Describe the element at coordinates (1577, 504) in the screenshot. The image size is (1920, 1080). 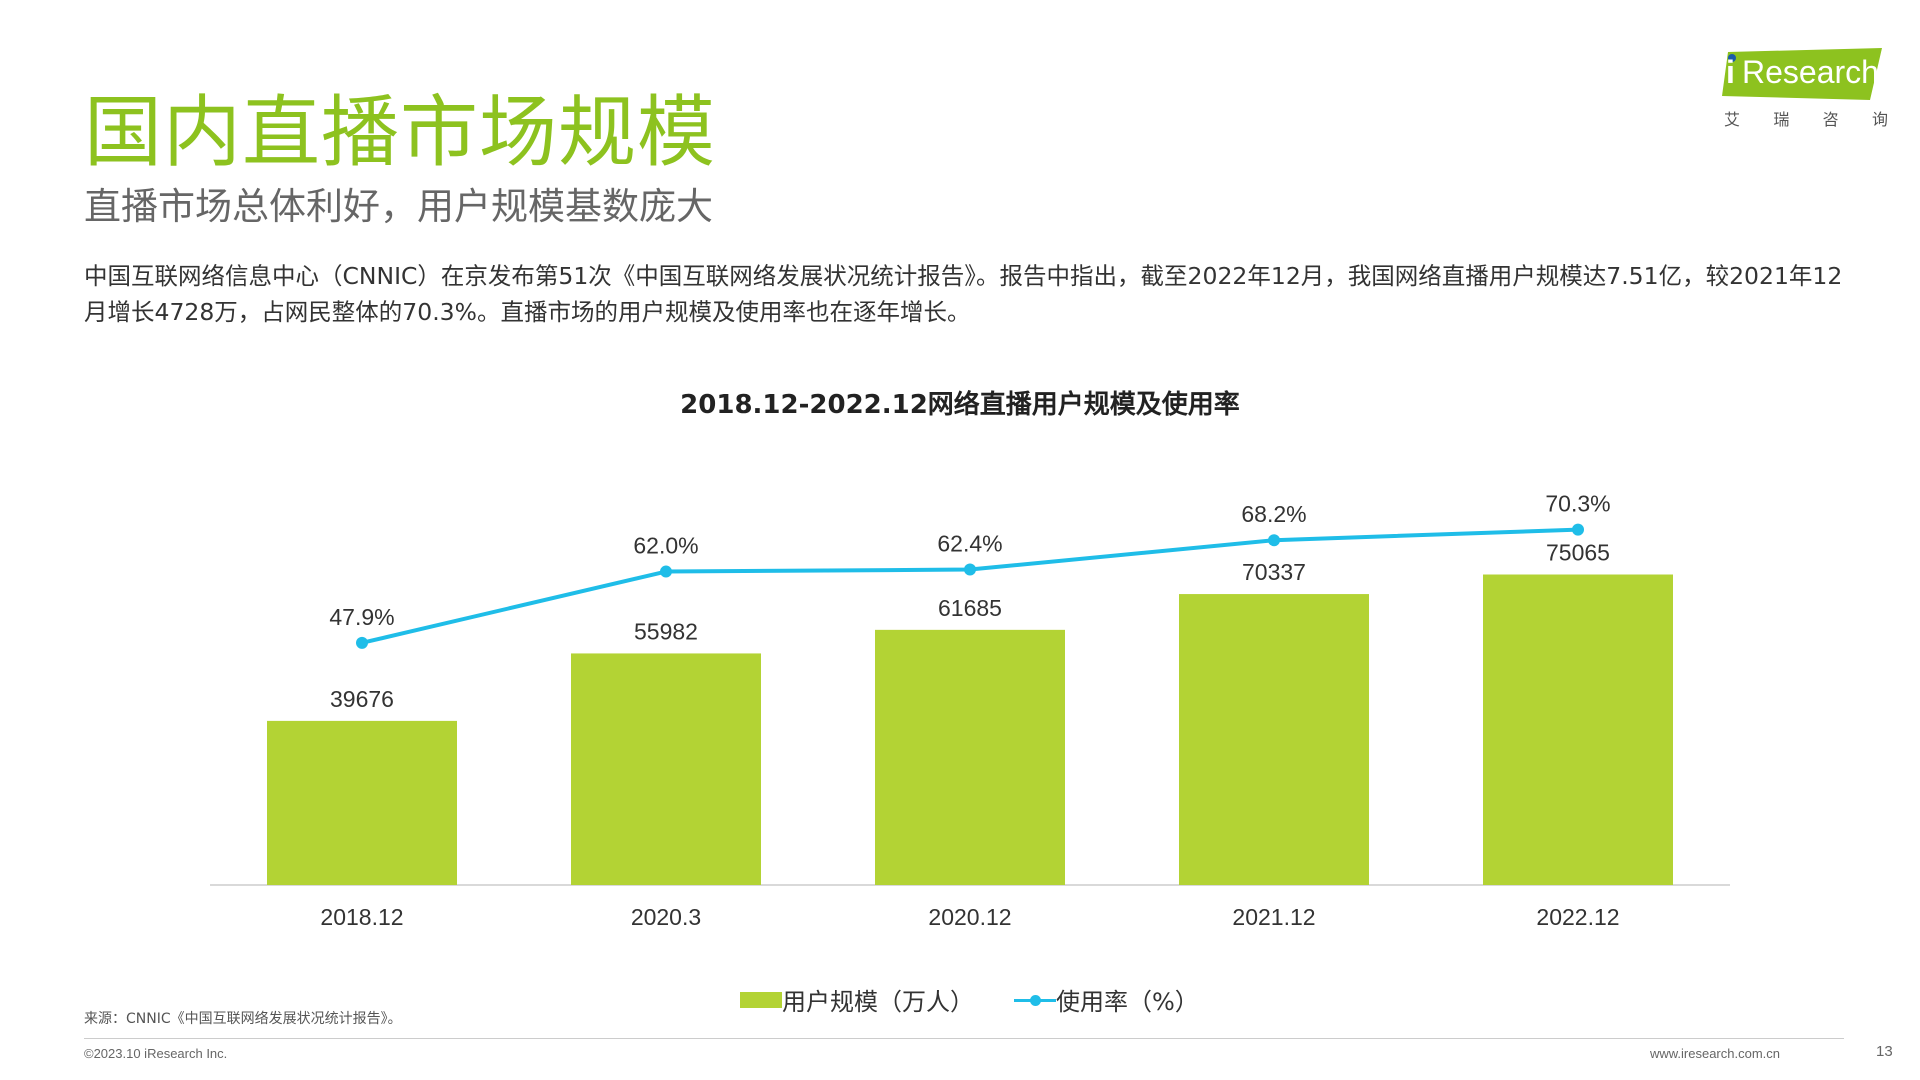
I see `rate-value-label: 70.3%` at that location.